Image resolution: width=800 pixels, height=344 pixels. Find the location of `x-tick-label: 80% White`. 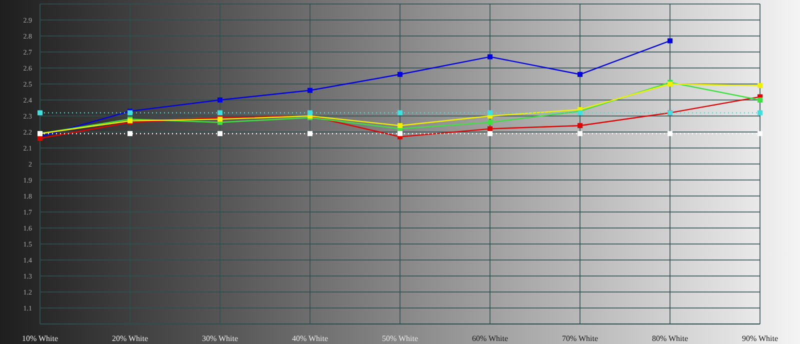

x-tick-label: 80% White is located at coordinates (670, 338).